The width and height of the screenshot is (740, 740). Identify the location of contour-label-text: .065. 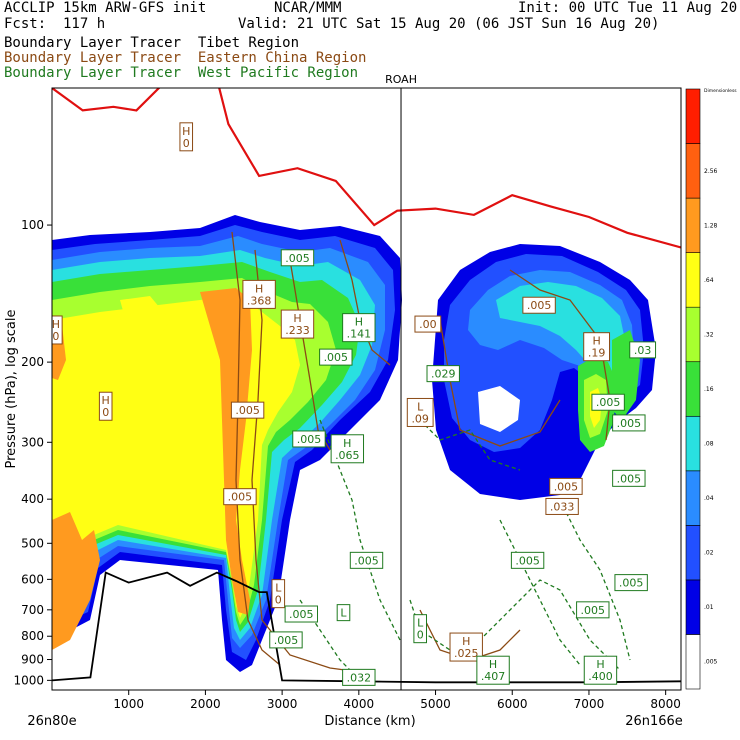
(347, 455).